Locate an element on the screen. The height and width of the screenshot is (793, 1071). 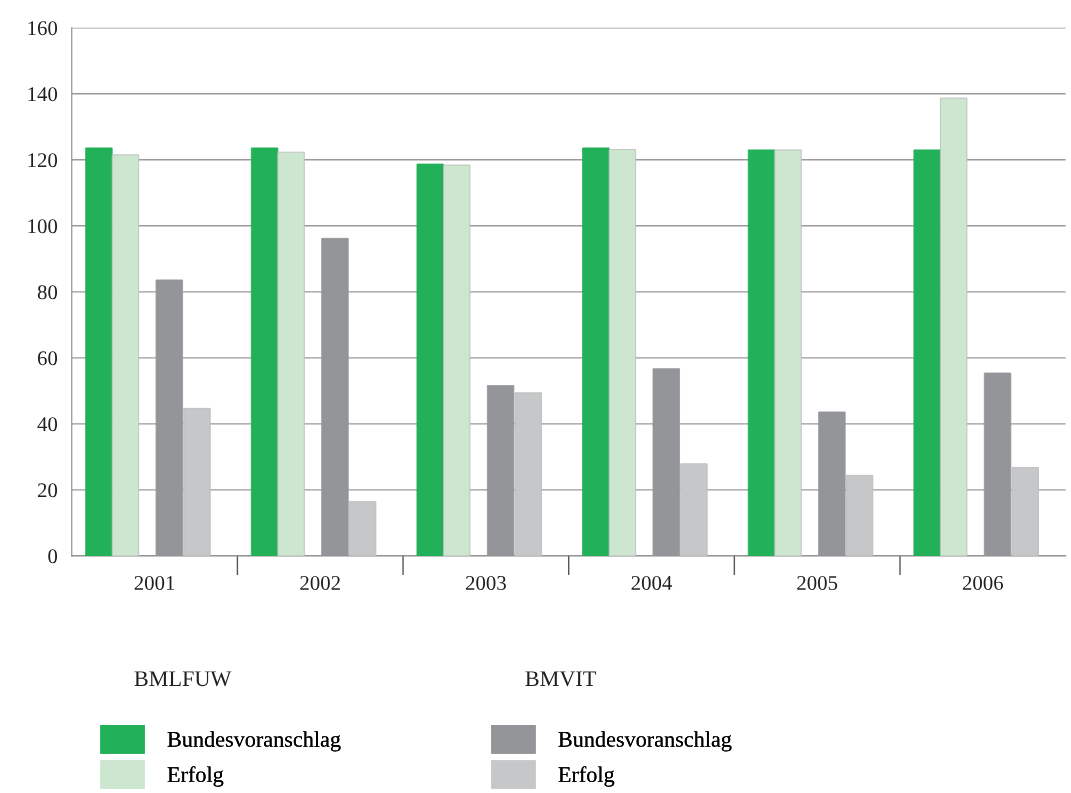
text: BMLFUW is located at coordinates (183, 679).